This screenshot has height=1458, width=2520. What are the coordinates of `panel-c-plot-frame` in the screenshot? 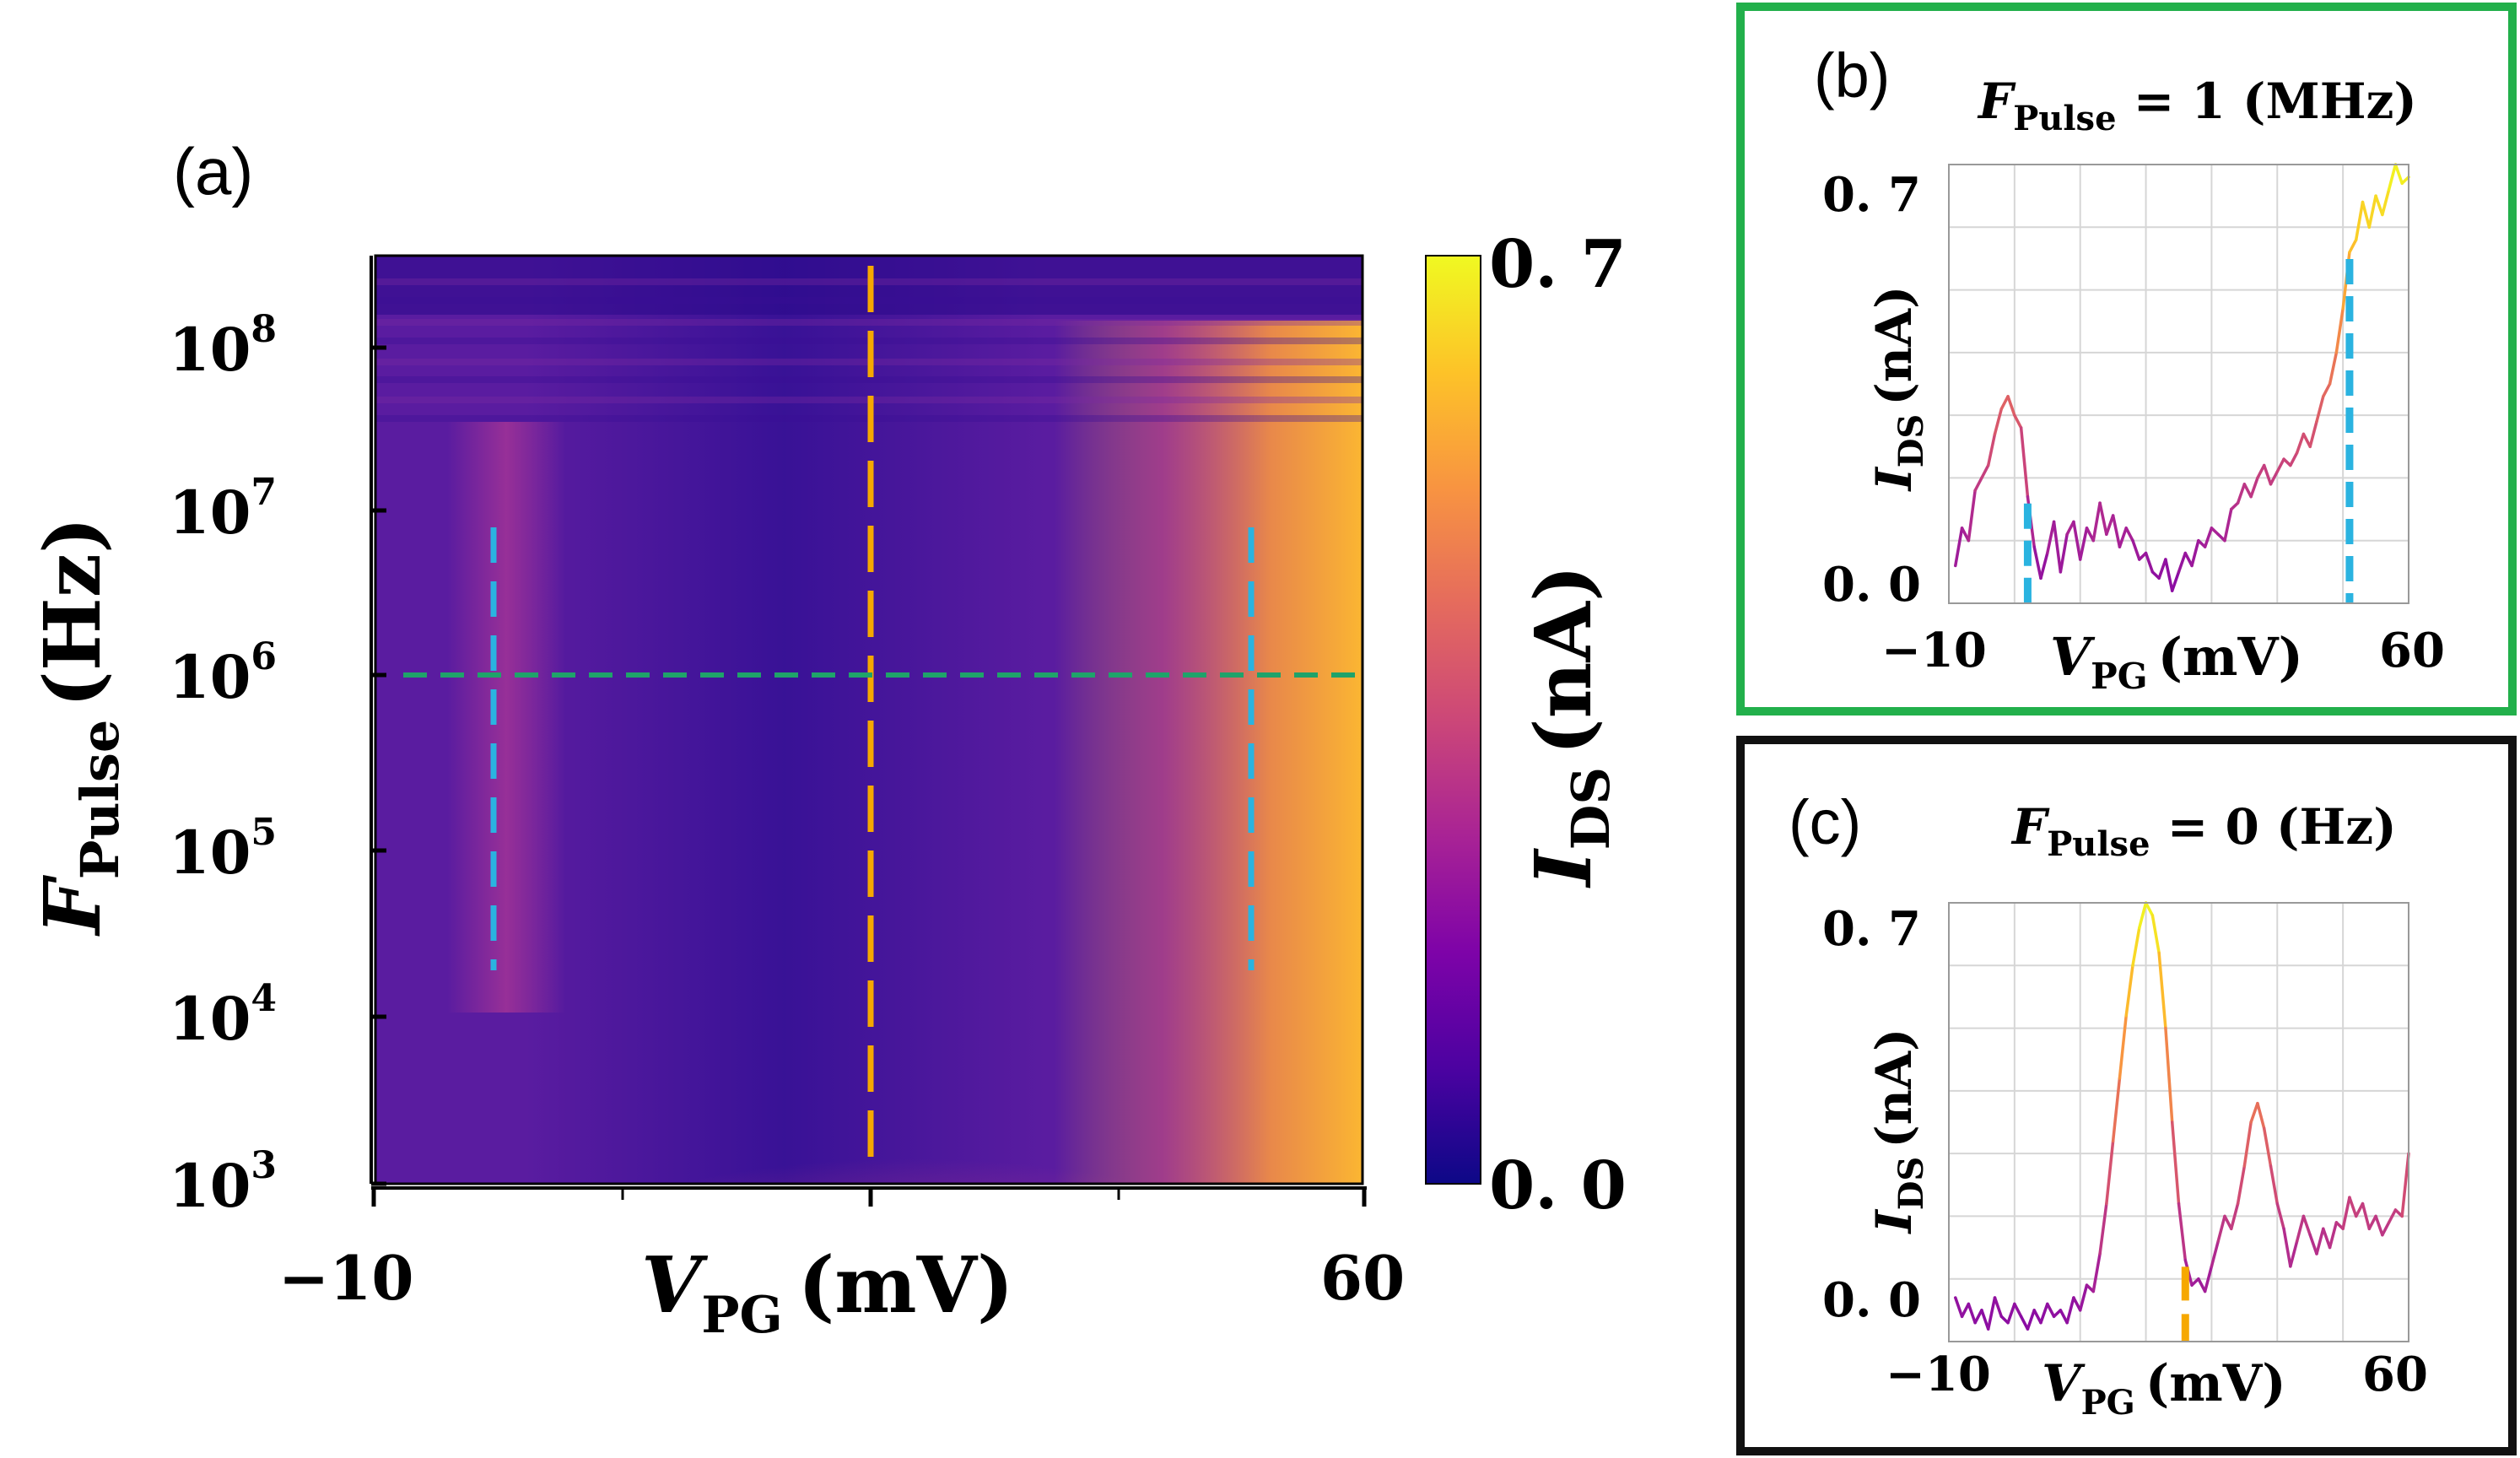 It's located at (2178, 1122).